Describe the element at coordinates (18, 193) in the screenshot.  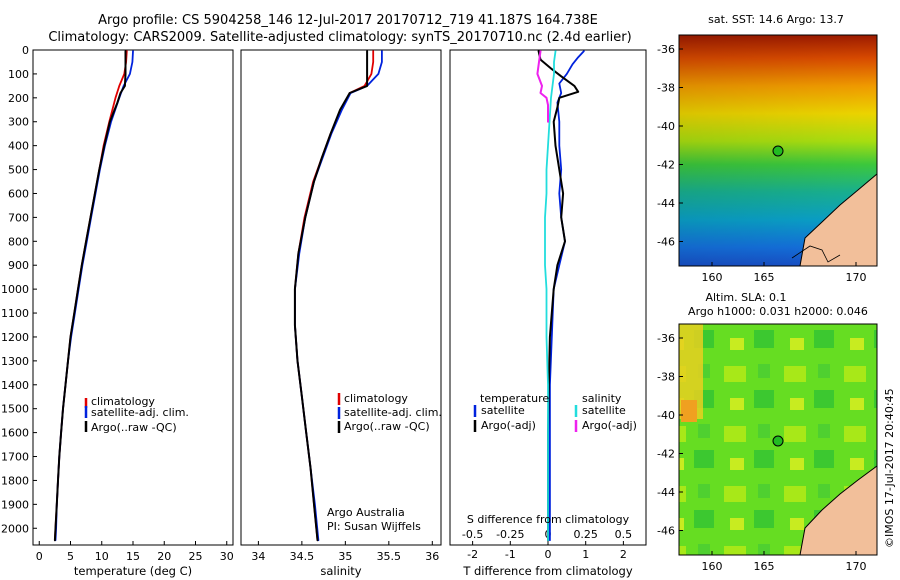
I see `depth-tick-label: 600` at that location.